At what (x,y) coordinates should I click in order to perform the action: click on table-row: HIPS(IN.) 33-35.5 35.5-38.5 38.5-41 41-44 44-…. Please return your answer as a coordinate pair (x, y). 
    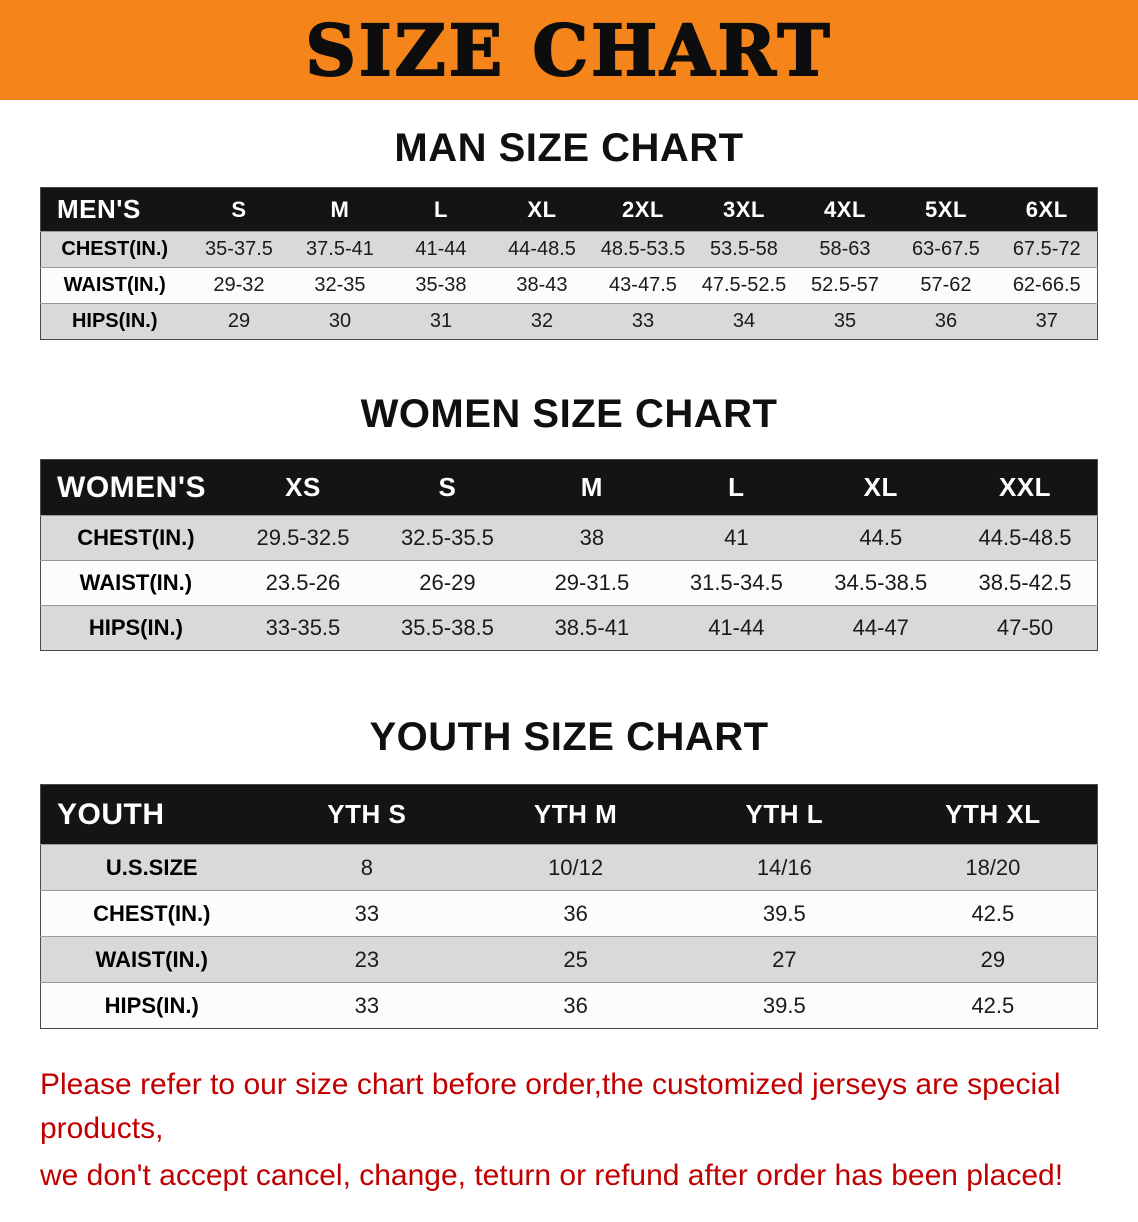
    Looking at the image, I should click on (569, 628).